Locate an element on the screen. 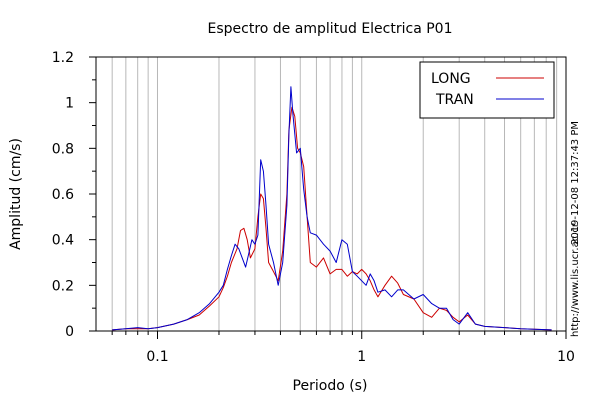 Image resolution: width=600 pixels, height=400 pixels. y-tick-label: 0.2 is located at coordinates (63, 286).